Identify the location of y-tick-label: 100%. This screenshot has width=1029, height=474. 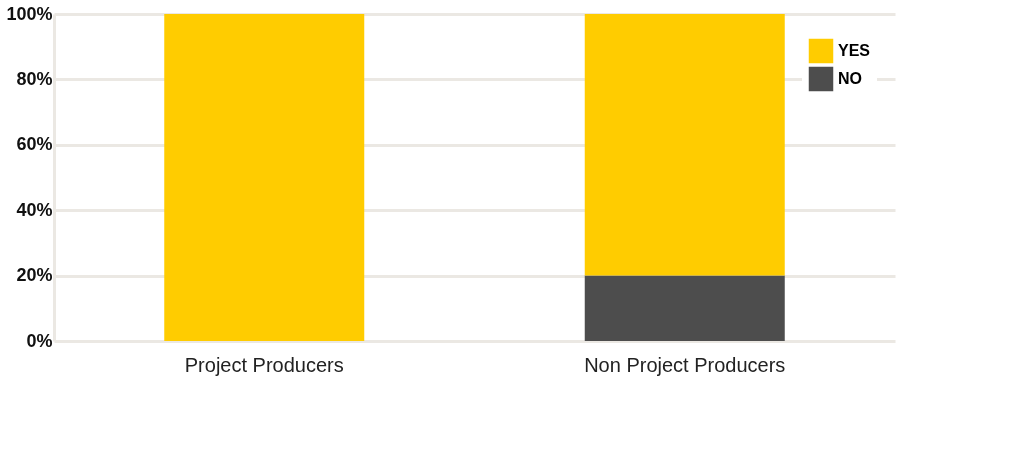
(29, 13).